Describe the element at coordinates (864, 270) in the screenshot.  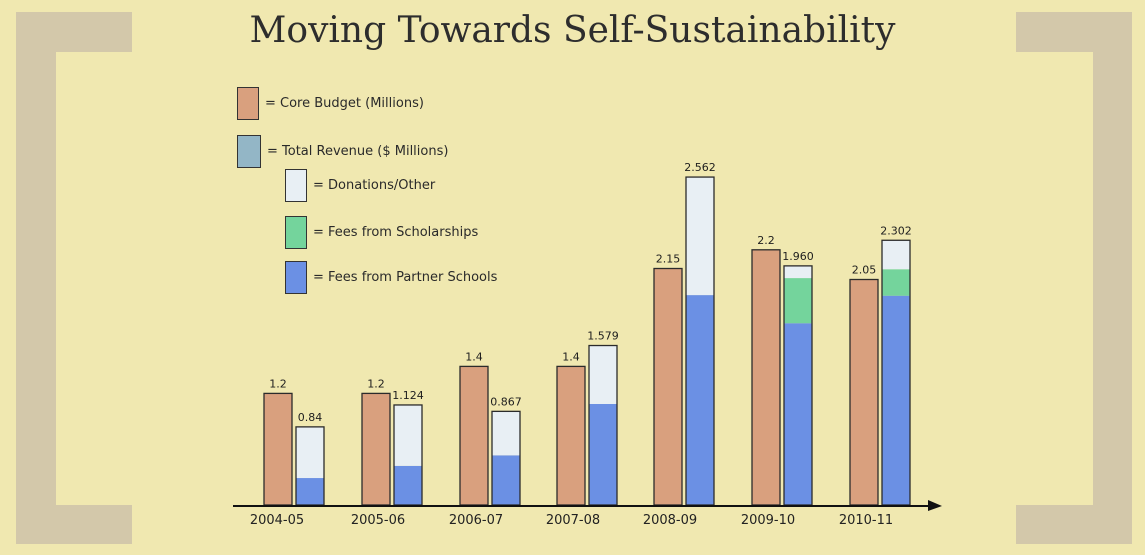
I see `data-label-core-budget: 2.05` at that location.